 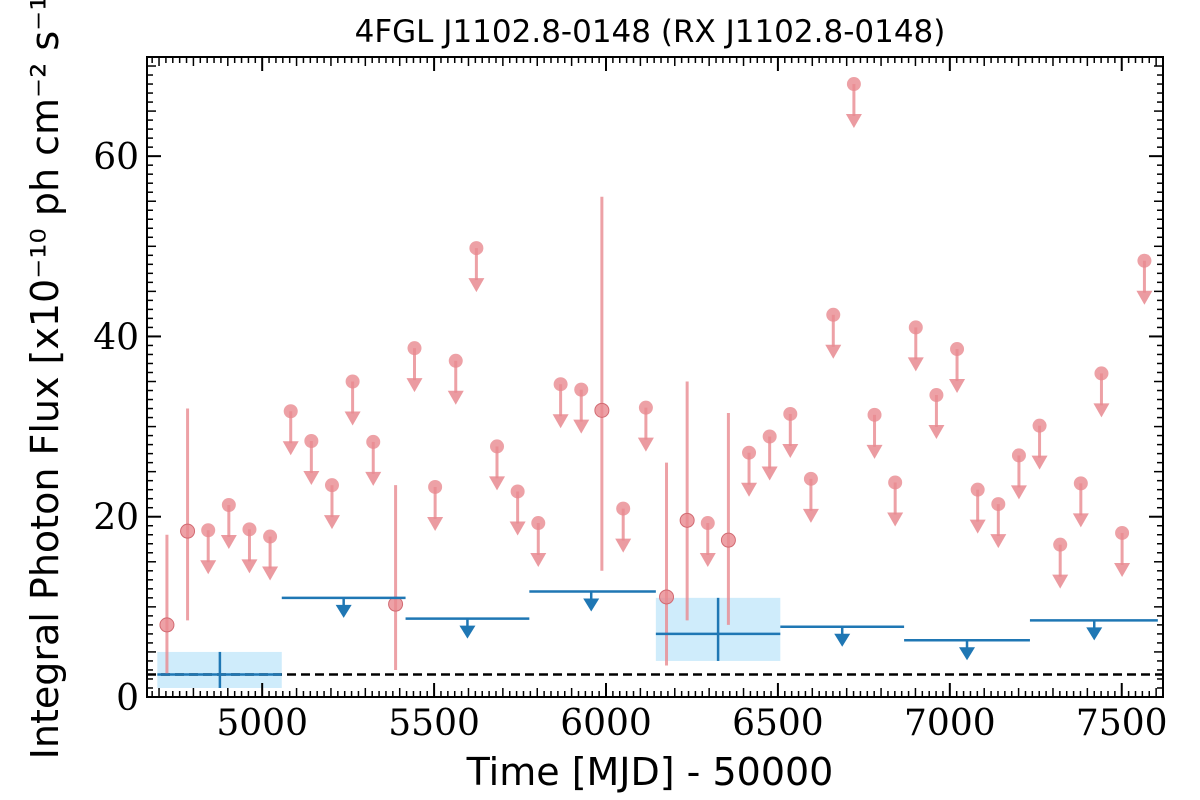 What do you see at coordinates (657, 639) in the screenshot?
I see `long-bin-series` at bounding box center [657, 639].